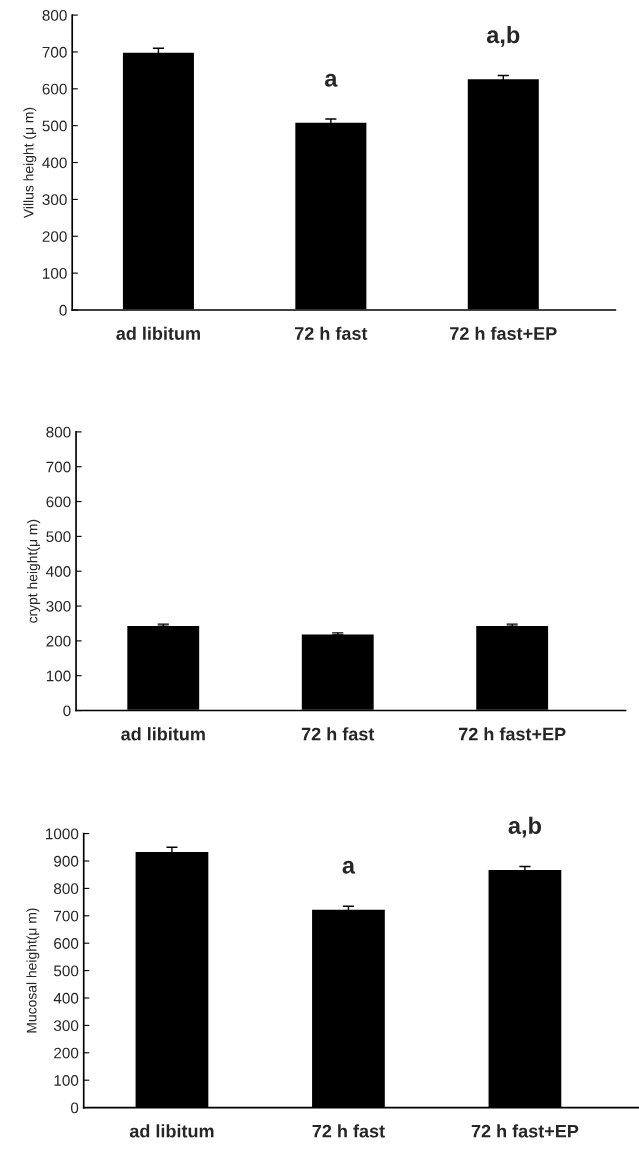  I want to click on y-axis-title: crypt height(μ m), so click(34, 571).